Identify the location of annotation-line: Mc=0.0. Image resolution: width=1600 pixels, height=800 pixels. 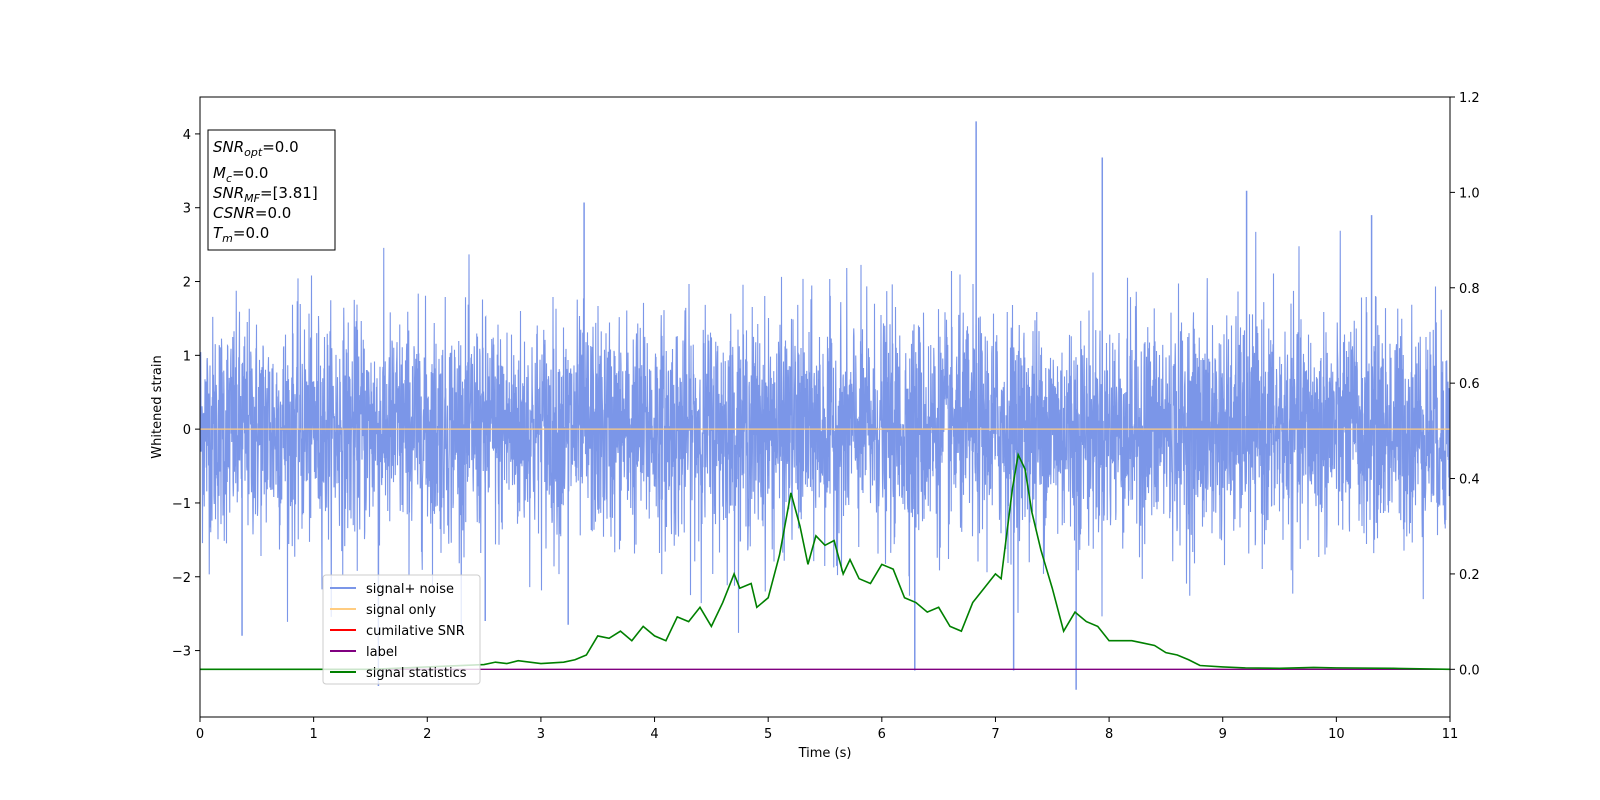
(240, 174).